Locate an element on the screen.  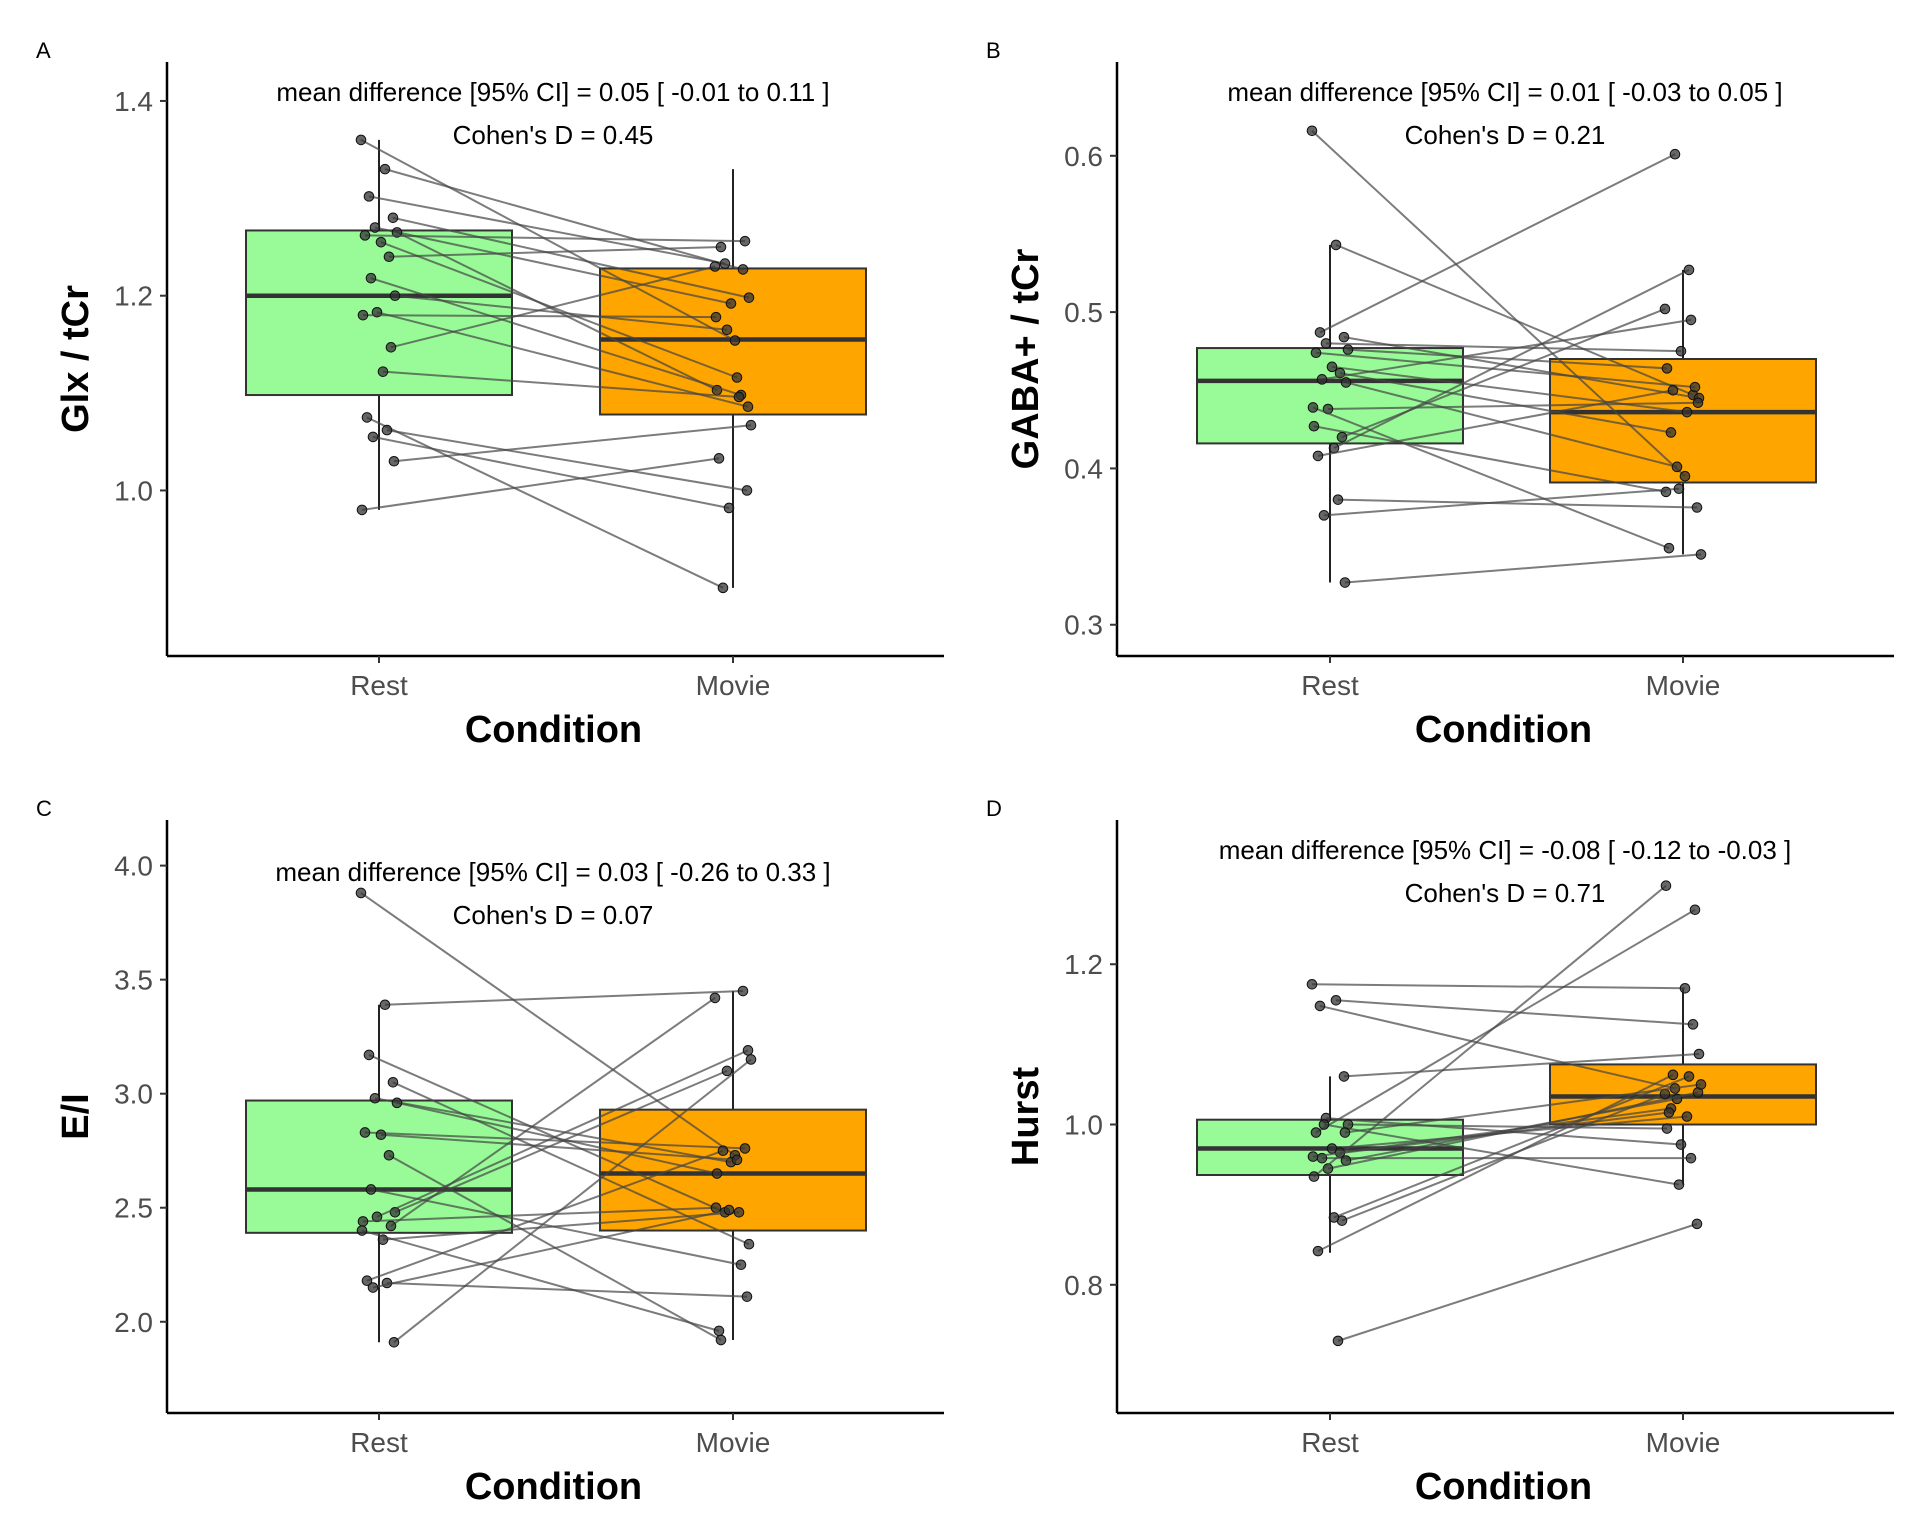
y-tick-label: 0.6 is located at coordinates (1083, 156).